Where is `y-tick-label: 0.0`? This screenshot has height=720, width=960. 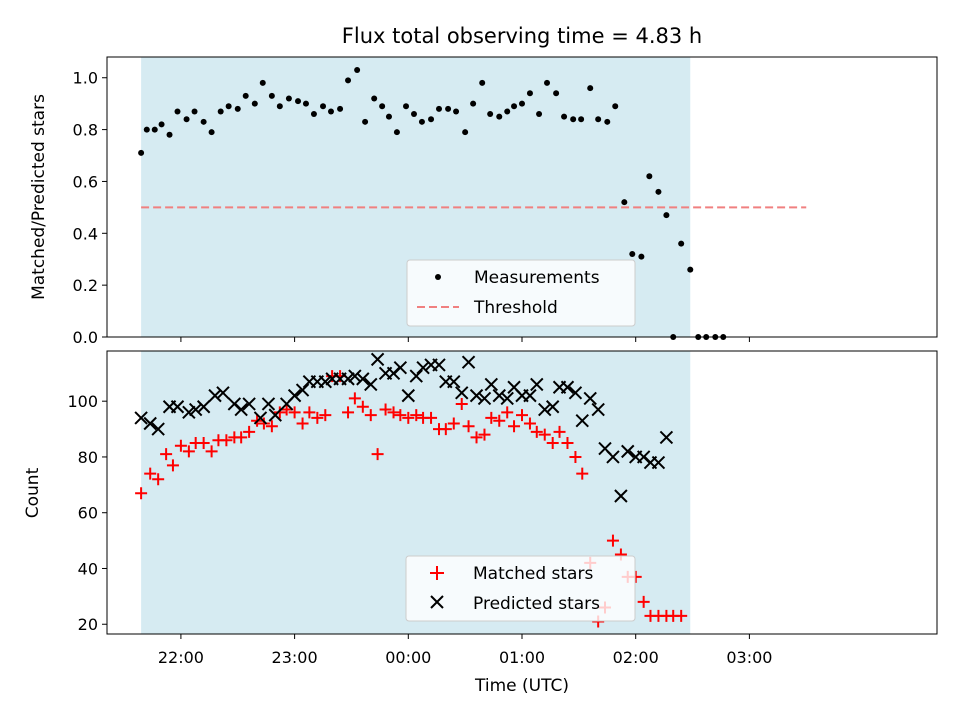
y-tick-label: 0.0 is located at coordinates (85, 337).